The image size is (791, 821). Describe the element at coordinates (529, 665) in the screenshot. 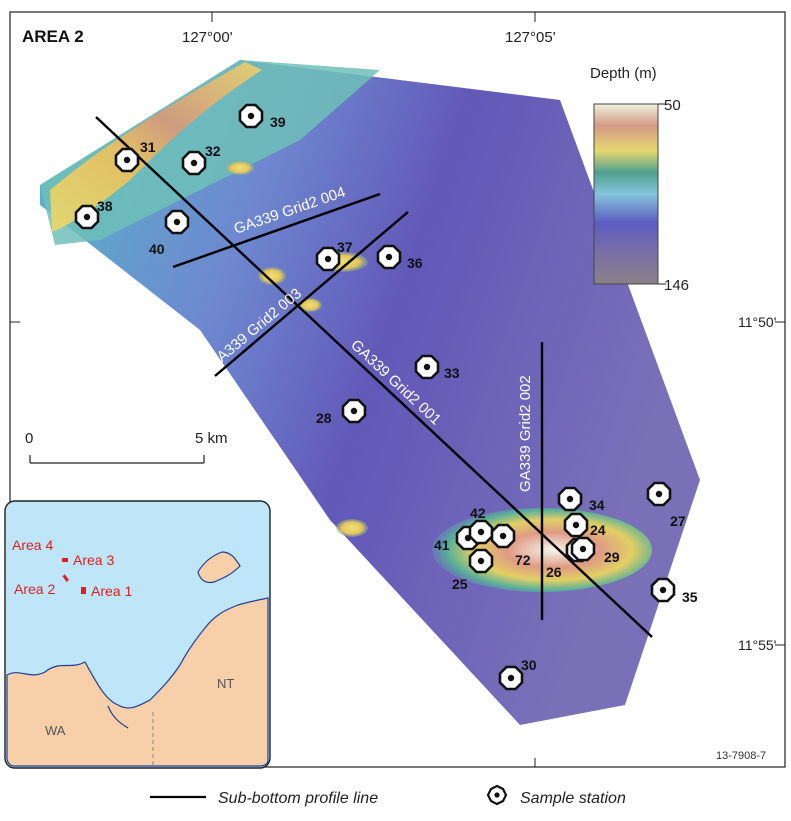

I see `station-label-30: 30` at that location.